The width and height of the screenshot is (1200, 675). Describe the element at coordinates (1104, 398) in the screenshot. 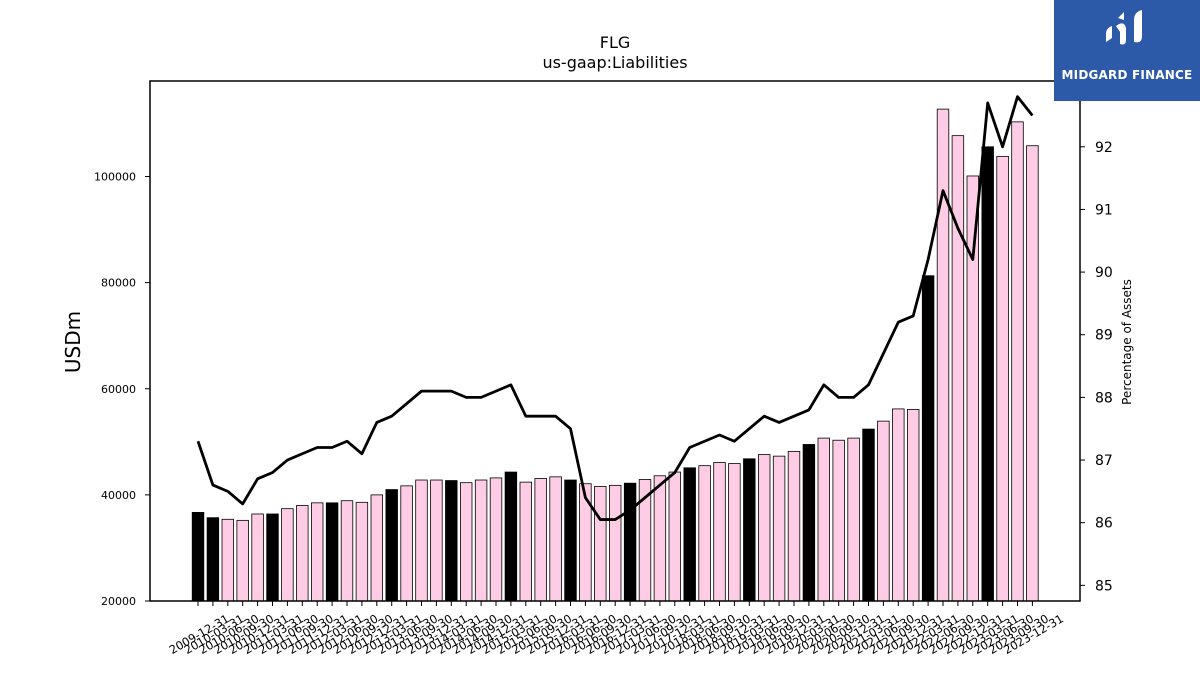

I see `y2-tick-label: 88` at that location.